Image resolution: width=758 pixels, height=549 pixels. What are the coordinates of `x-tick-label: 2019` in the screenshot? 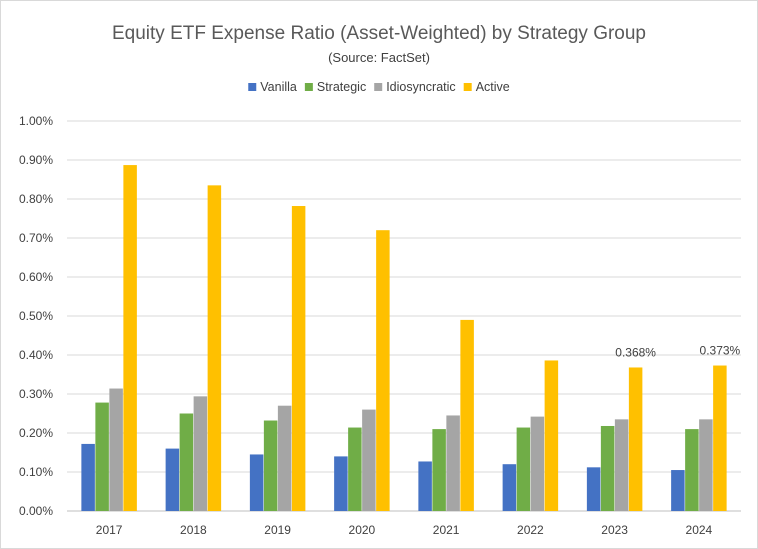 It's located at (277, 530).